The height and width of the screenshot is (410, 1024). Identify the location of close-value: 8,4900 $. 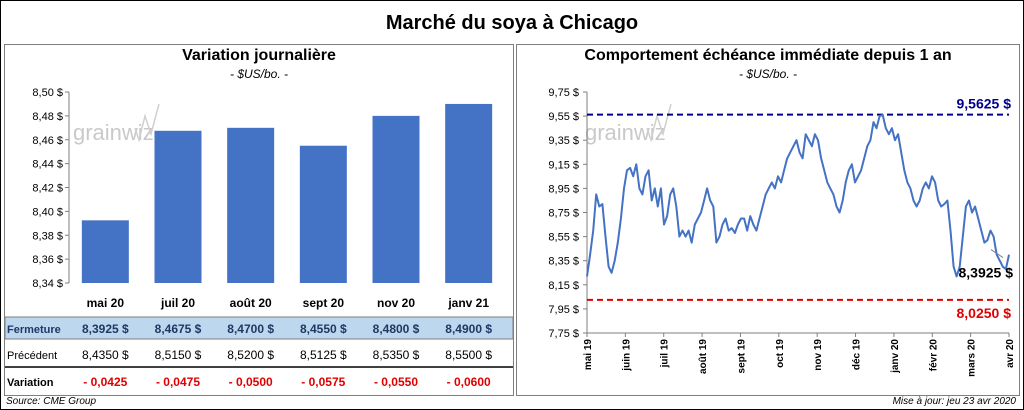
(468, 329).